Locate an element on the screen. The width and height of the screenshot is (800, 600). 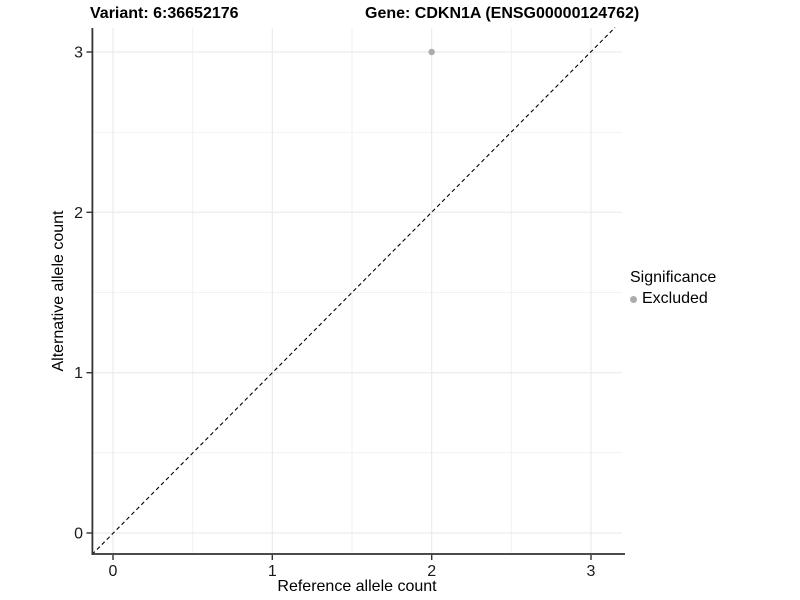
y-tick-0: 0 is located at coordinates (78, 534).